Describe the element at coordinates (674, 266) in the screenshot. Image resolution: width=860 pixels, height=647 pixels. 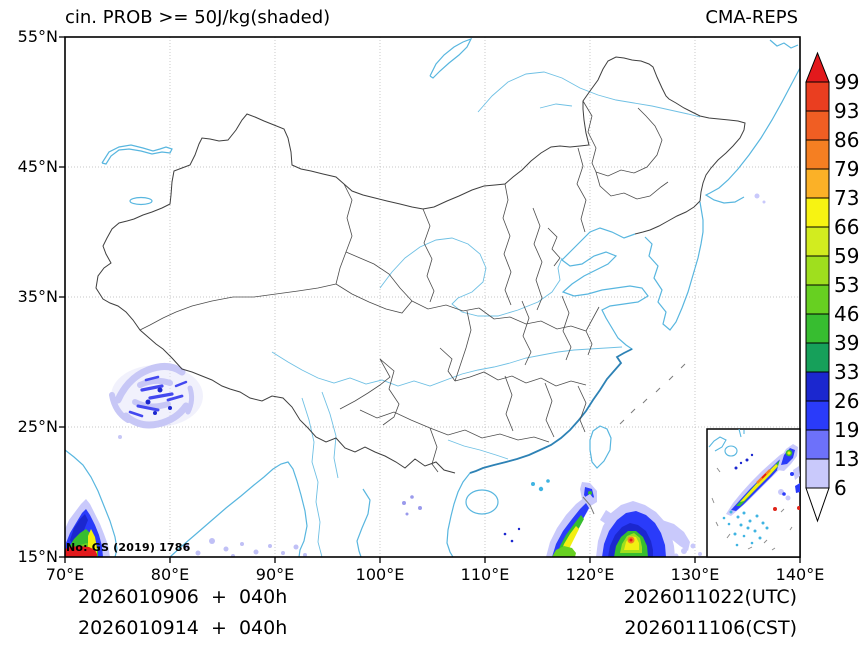
I see `korea-coast` at that location.